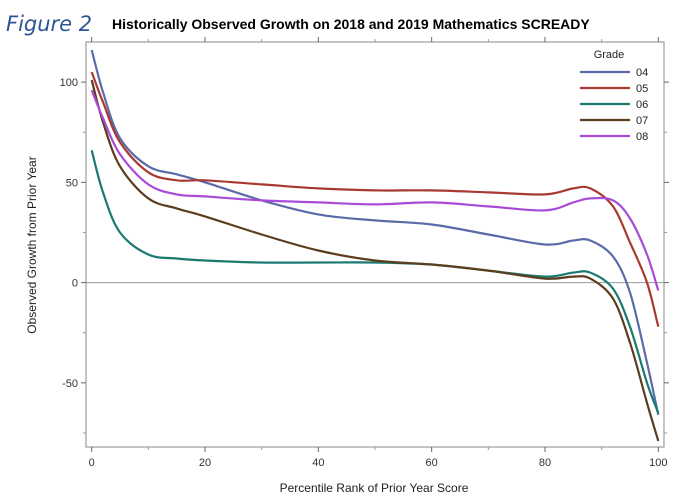 The width and height of the screenshot is (686, 504). What do you see at coordinates (642, 73) in the screenshot?
I see `legend-label-04: 04` at bounding box center [642, 73].